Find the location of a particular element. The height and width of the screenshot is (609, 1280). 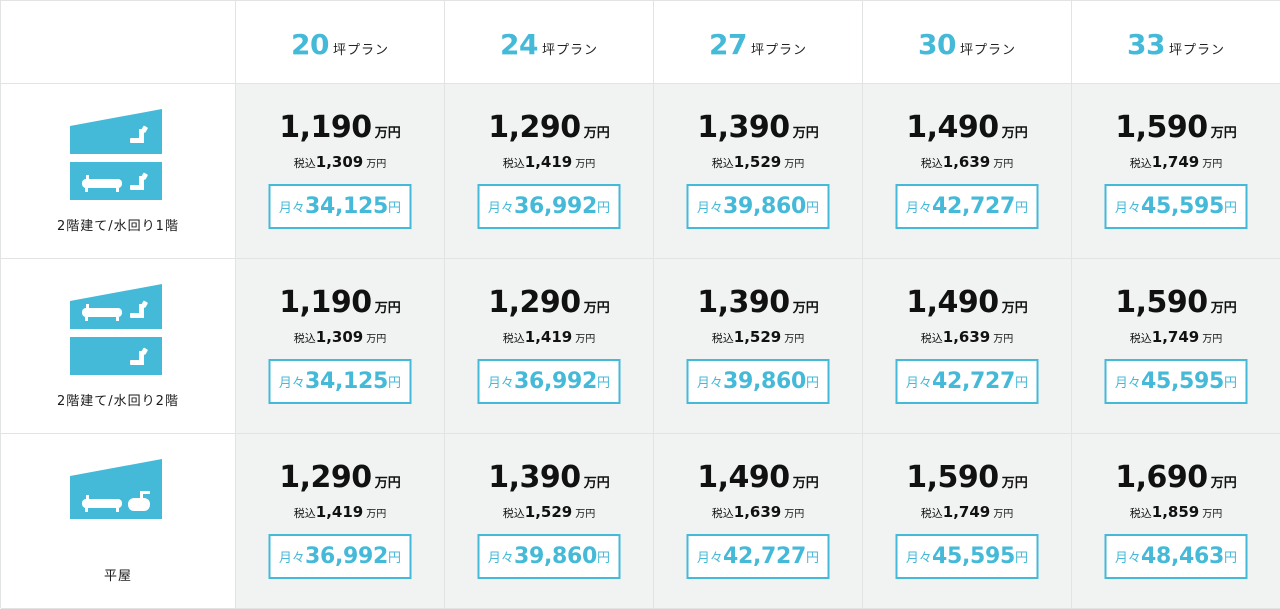

plan-header-33: 33 坪プラン is located at coordinates (1176, 42).